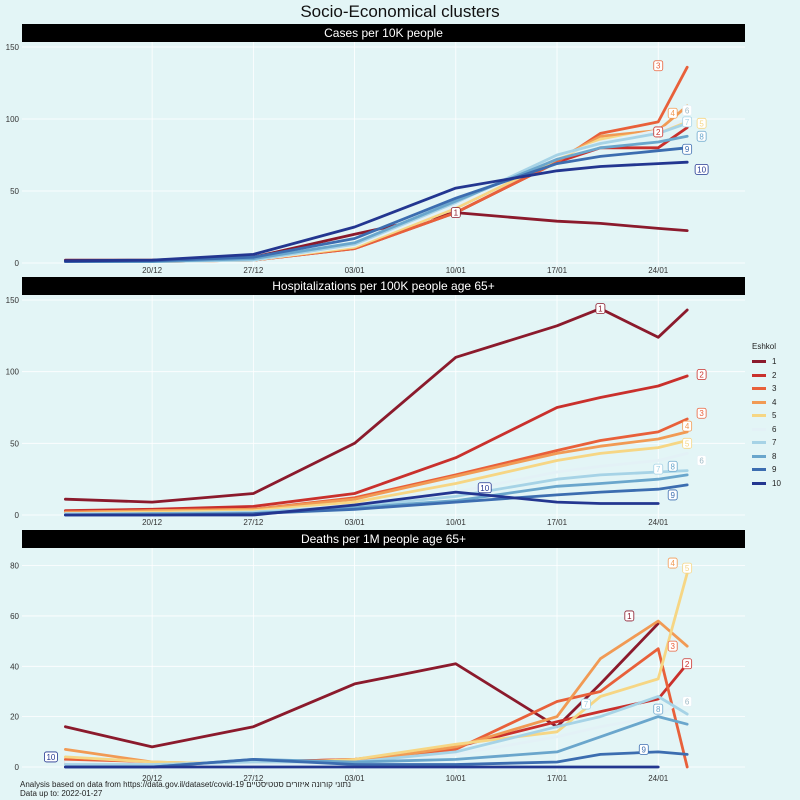 This screenshot has width=800, height=800. What do you see at coordinates (774, 389) in the screenshot?
I see `legend-label: 3` at bounding box center [774, 389].